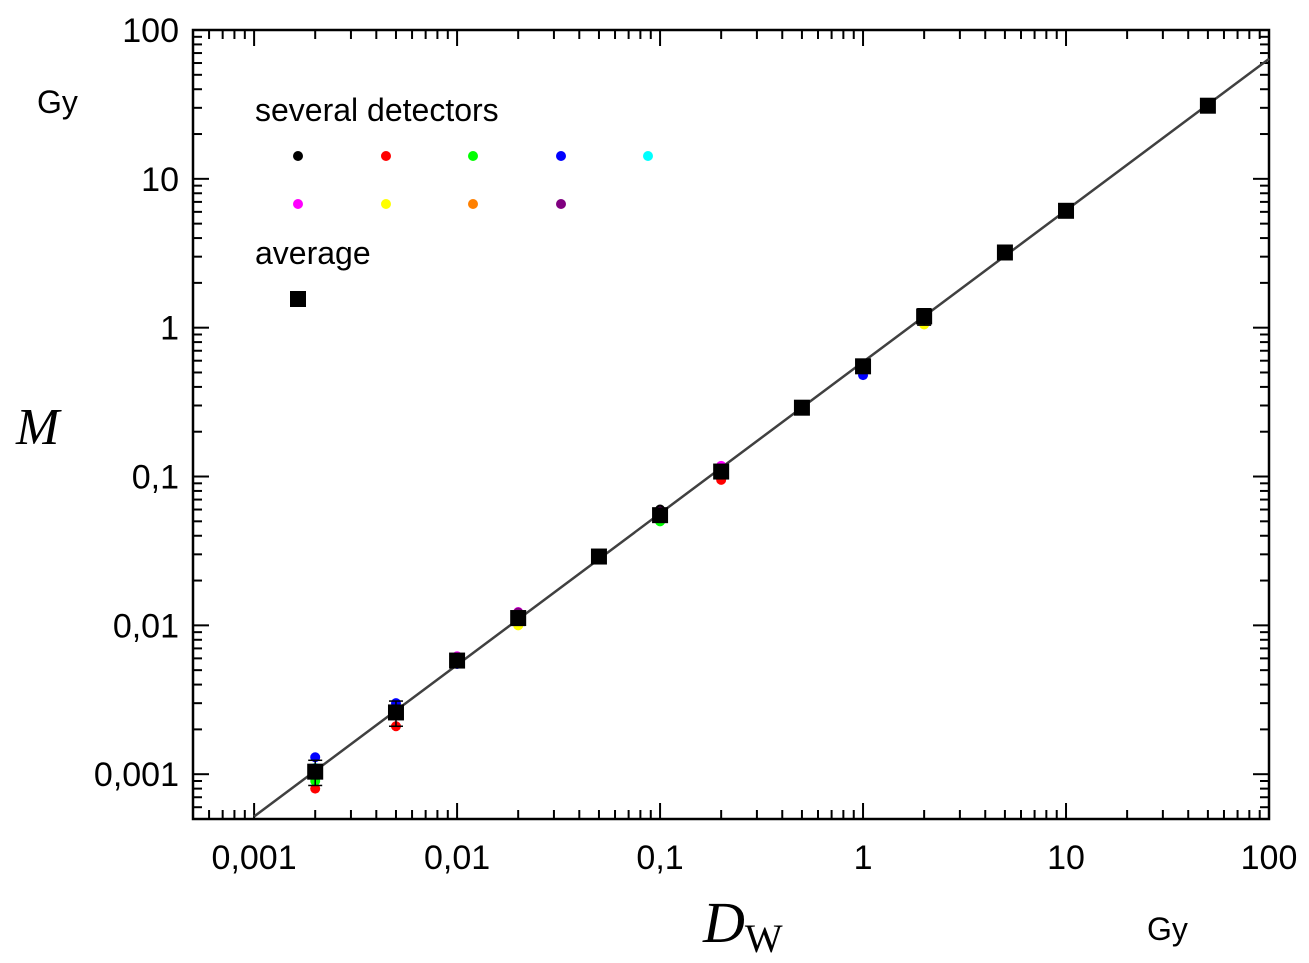  What do you see at coordinates (254, 858) in the screenshot?
I see `x-tick-label: 0,001` at bounding box center [254, 858].